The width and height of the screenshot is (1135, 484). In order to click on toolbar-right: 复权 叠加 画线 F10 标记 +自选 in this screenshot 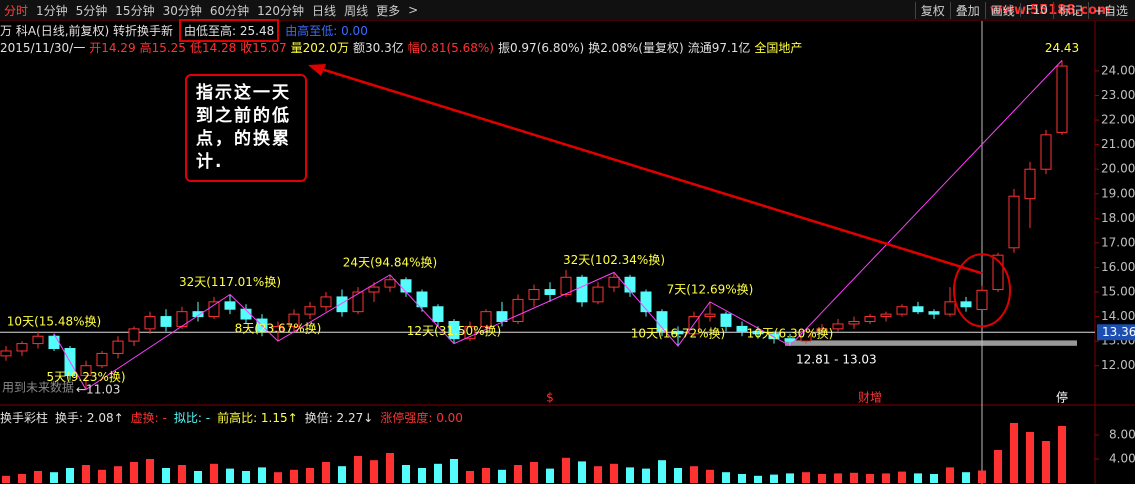, I will do `click(1023, 10)`.